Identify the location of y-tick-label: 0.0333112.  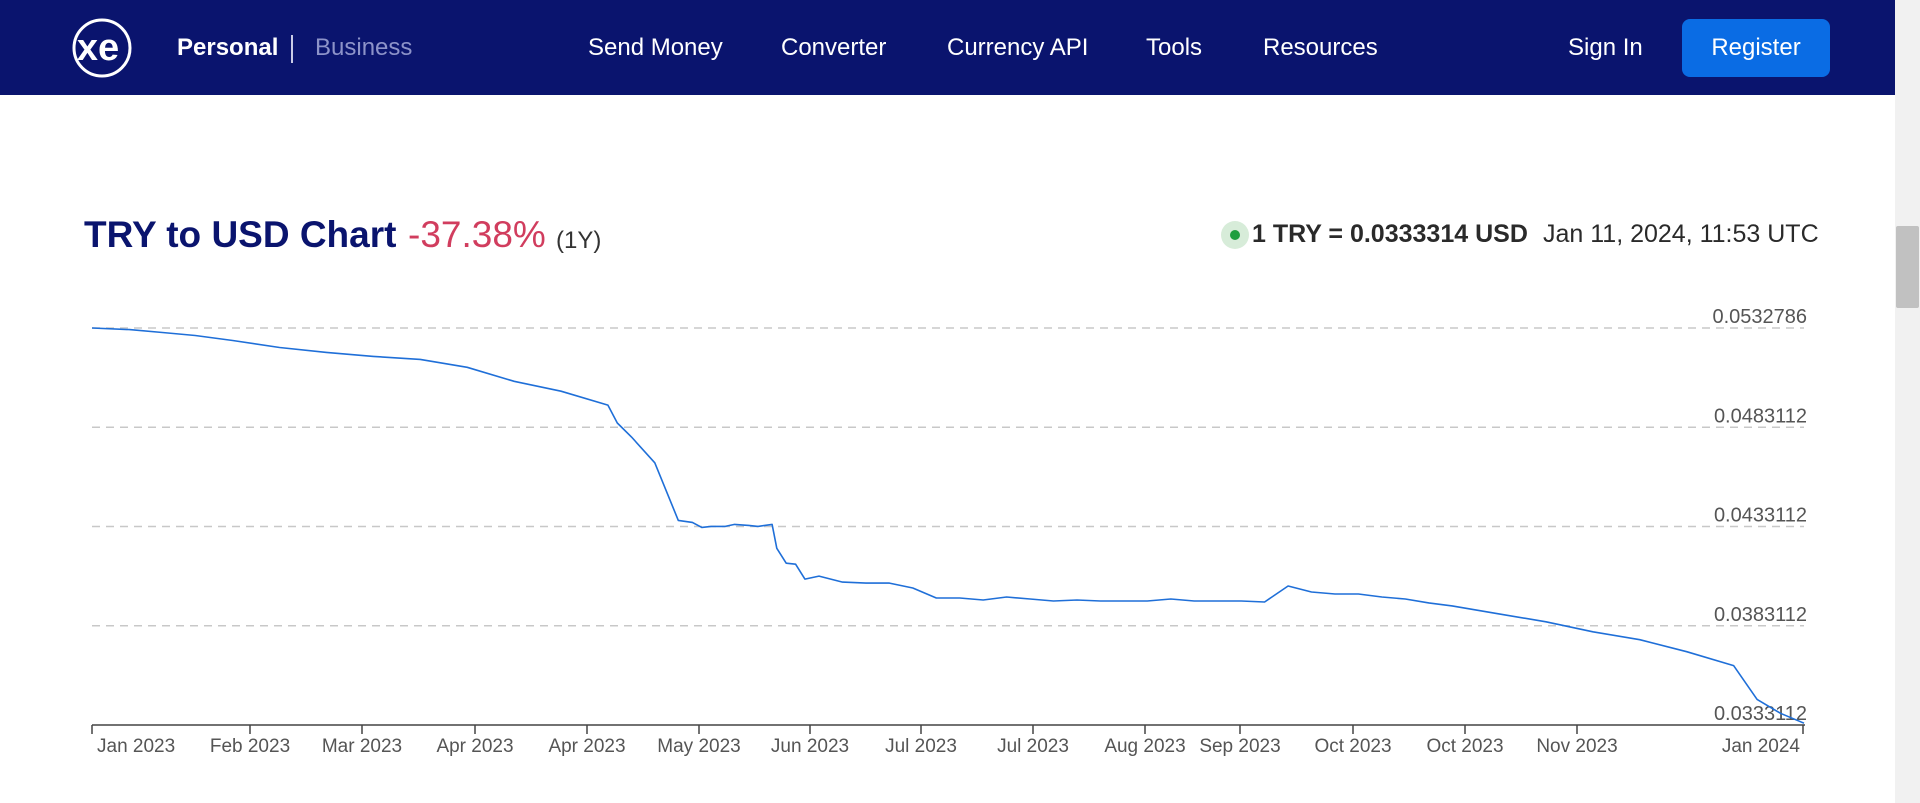
(1760, 714).